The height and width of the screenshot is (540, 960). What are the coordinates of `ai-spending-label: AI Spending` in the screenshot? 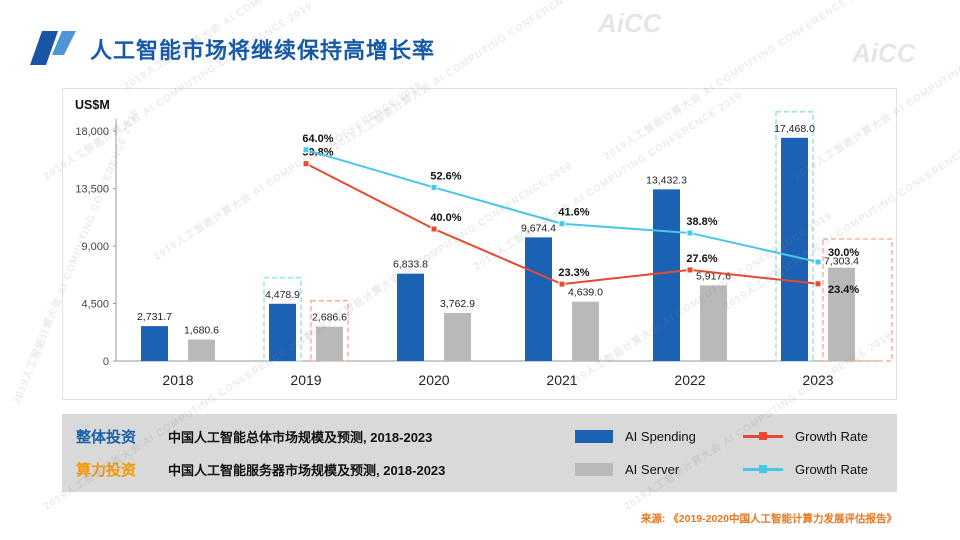 It's located at (660, 436).